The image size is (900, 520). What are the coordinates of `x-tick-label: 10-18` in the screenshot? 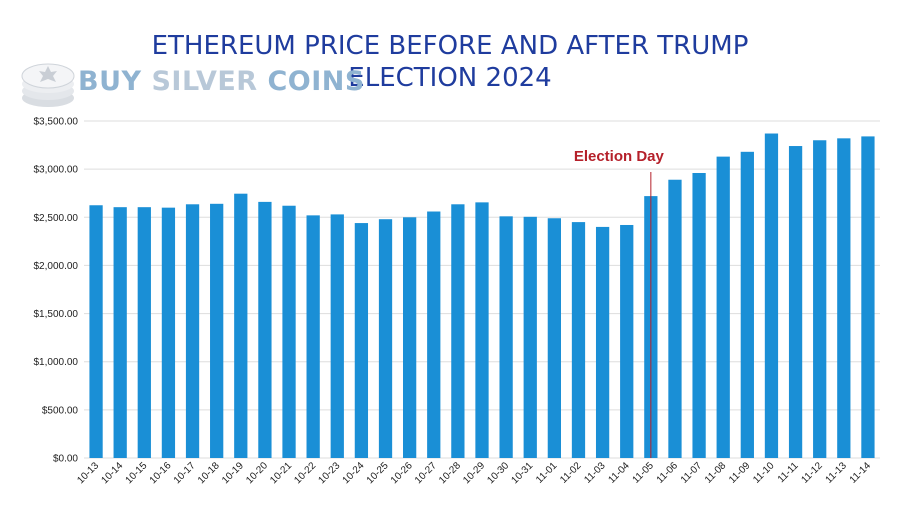 It's located at (209, 473).